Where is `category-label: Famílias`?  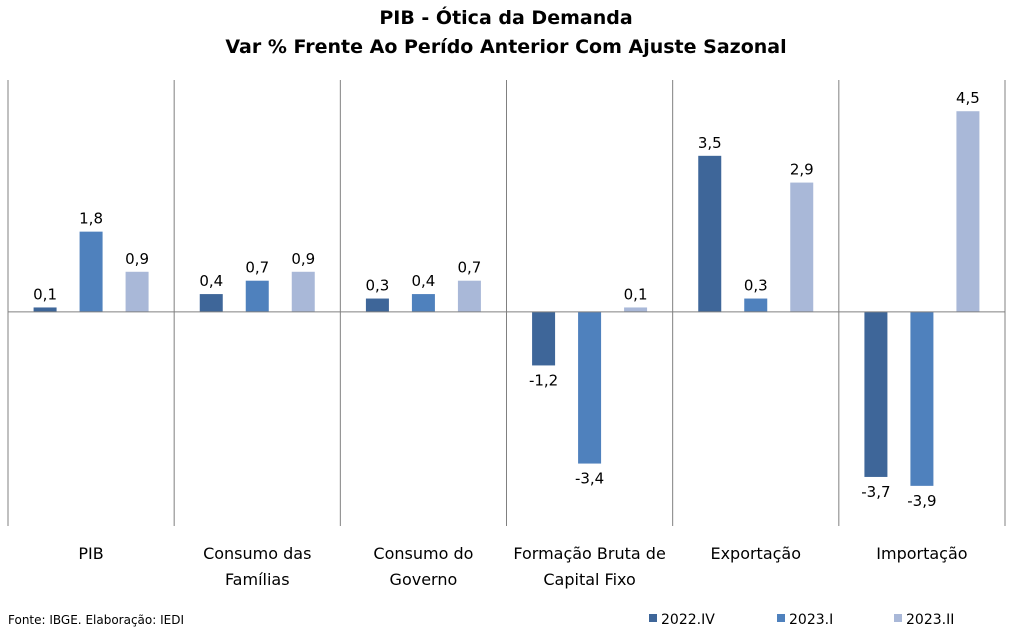
category-label: Famílias is located at coordinates (257, 579).